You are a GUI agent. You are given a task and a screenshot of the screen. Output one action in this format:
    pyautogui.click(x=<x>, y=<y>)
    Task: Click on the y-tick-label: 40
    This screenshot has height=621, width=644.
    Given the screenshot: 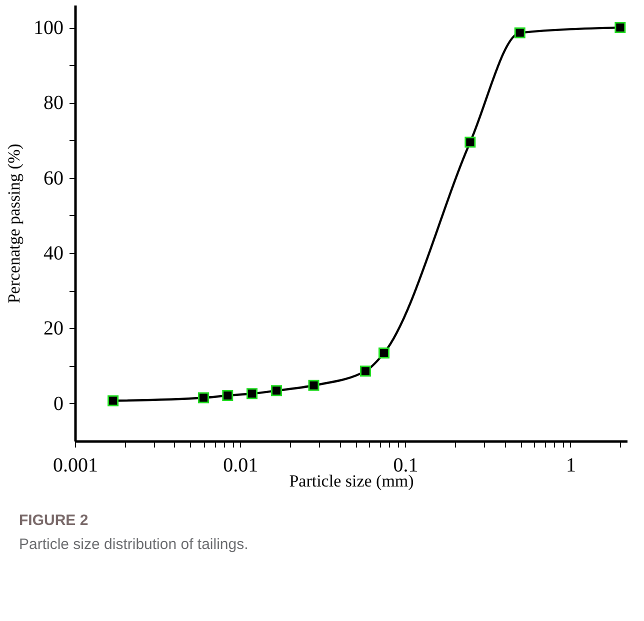 What is the action you would take?
    pyautogui.click(x=54, y=253)
    